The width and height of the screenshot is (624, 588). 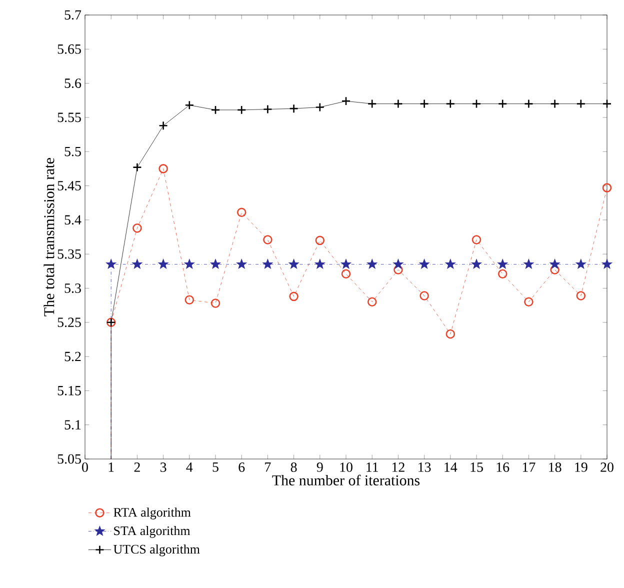 What do you see at coordinates (215, 467) in the screenshot?
I see `x-tick-label: 5` at bounding box center [215, 467].